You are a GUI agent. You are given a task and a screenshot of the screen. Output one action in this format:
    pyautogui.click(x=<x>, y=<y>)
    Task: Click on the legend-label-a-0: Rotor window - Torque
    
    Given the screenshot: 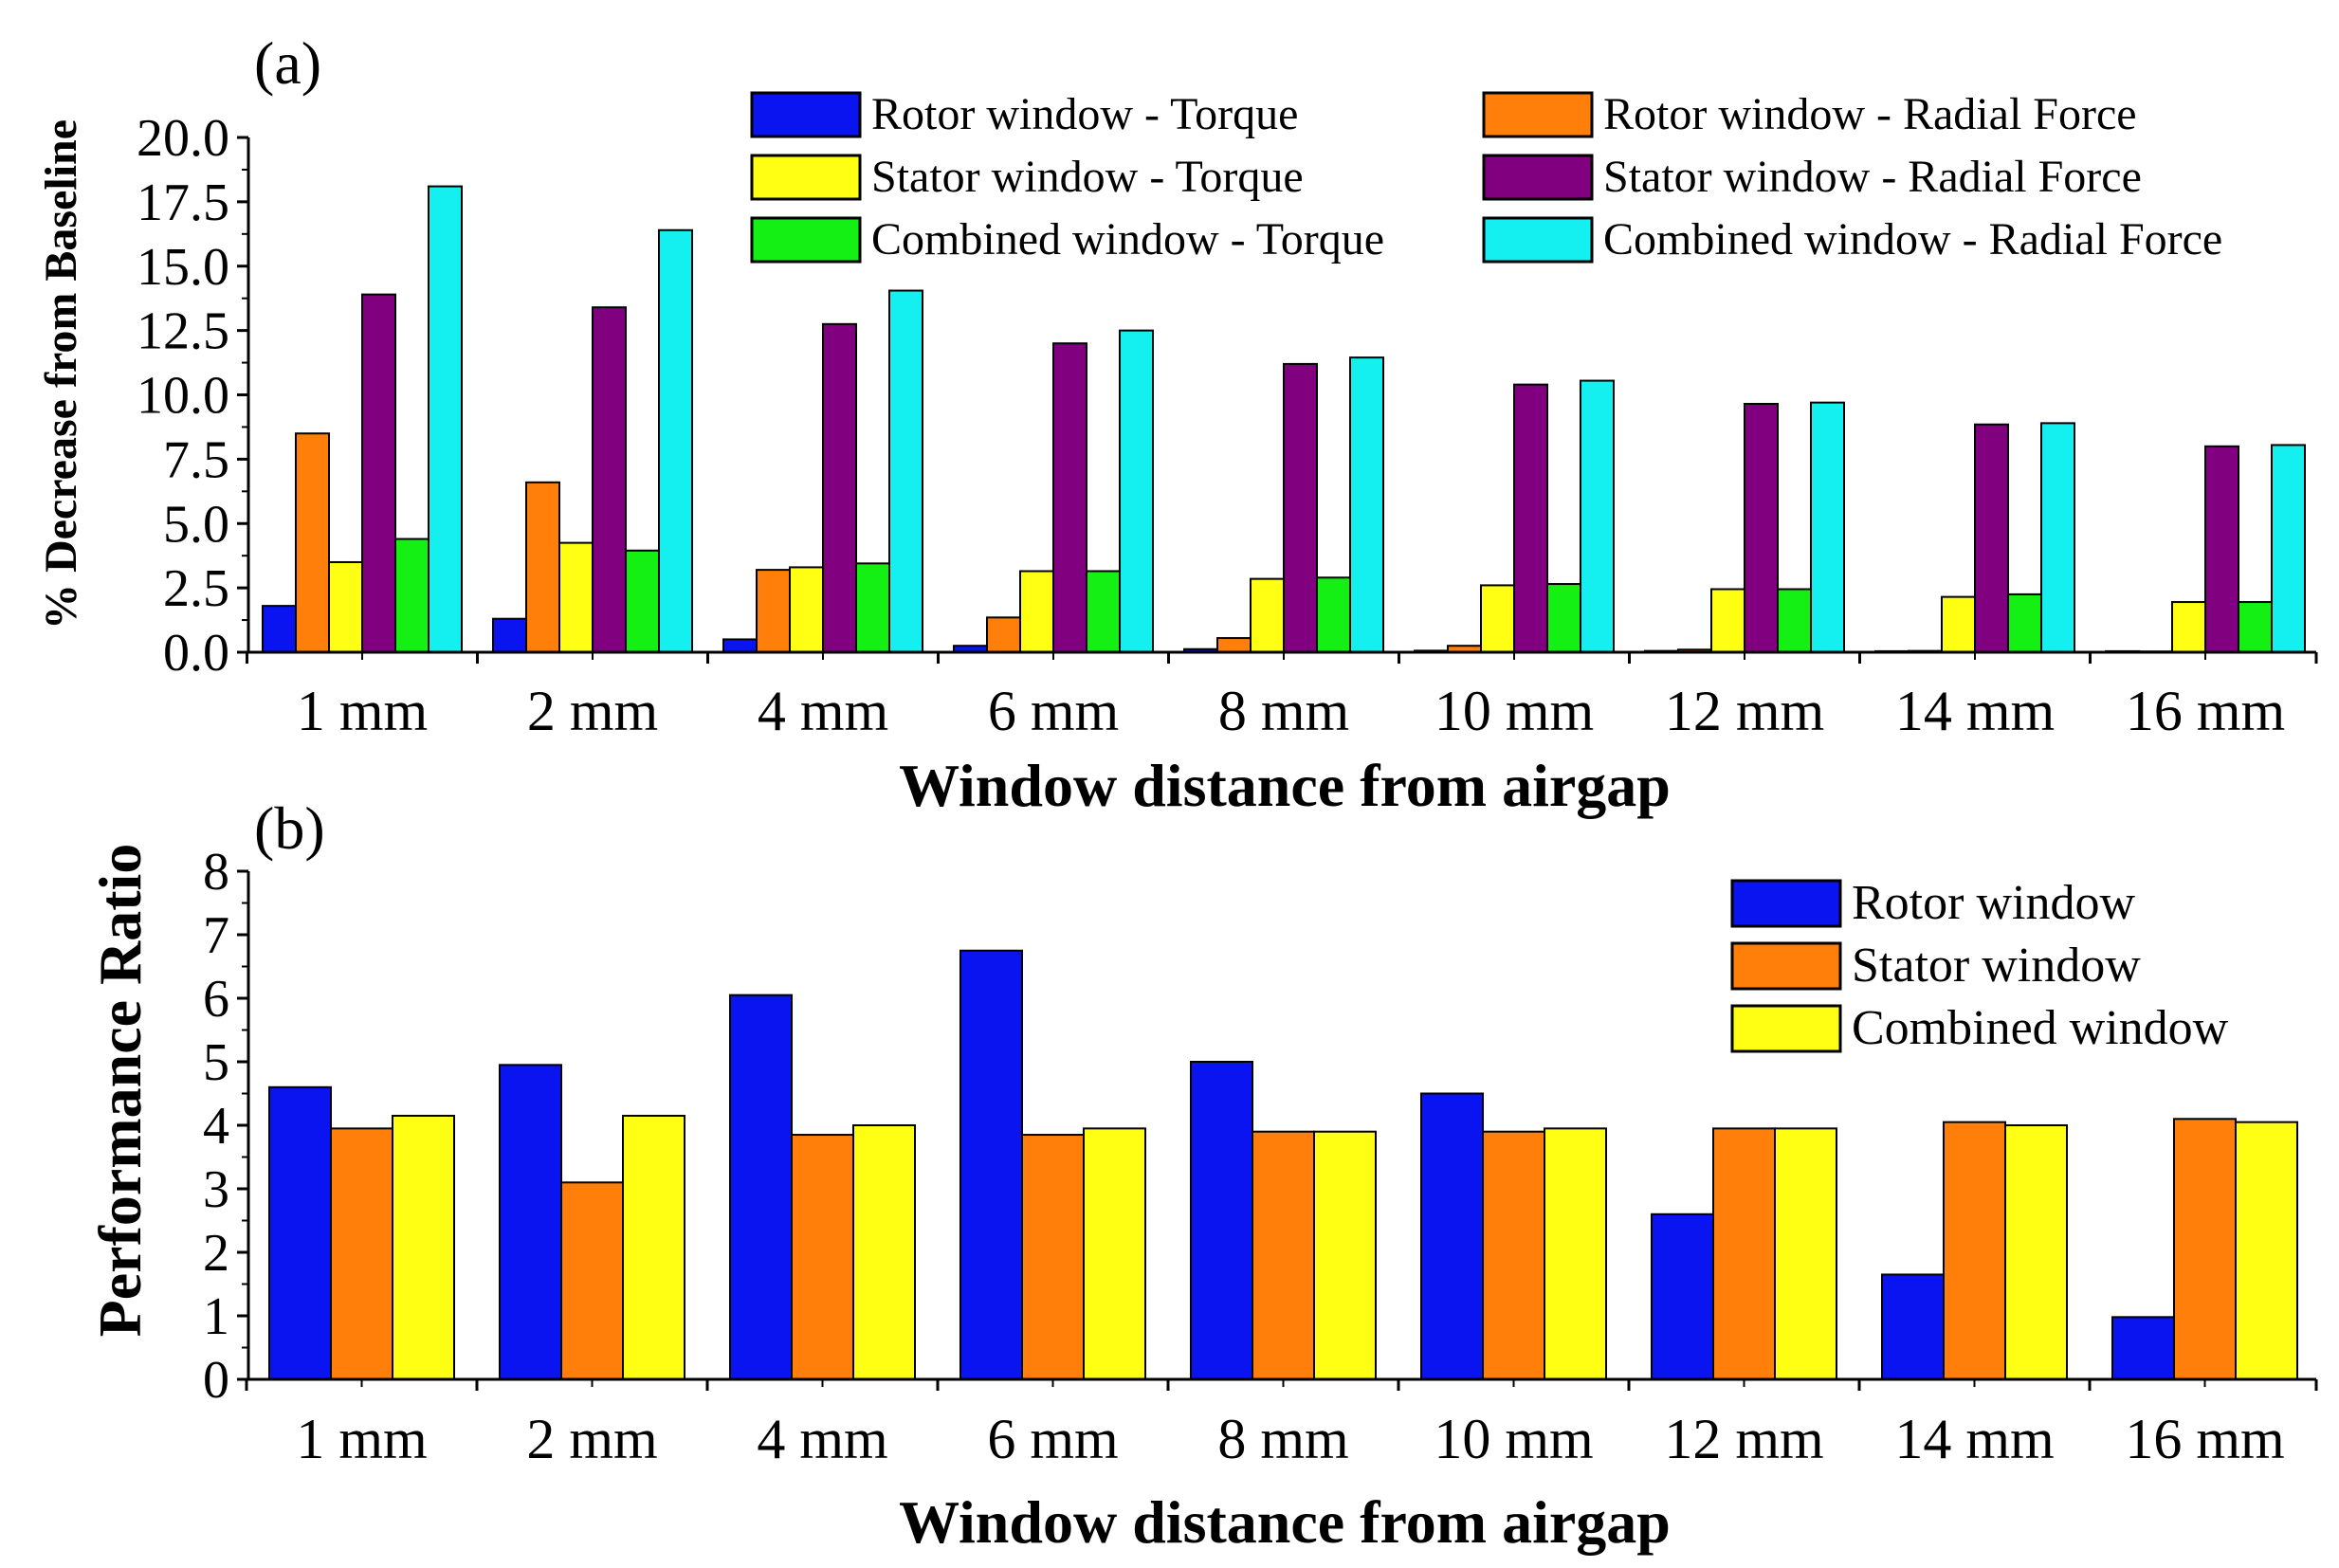 What is the action you would take?
    pyautogui.click(x=1084, y=114)
    